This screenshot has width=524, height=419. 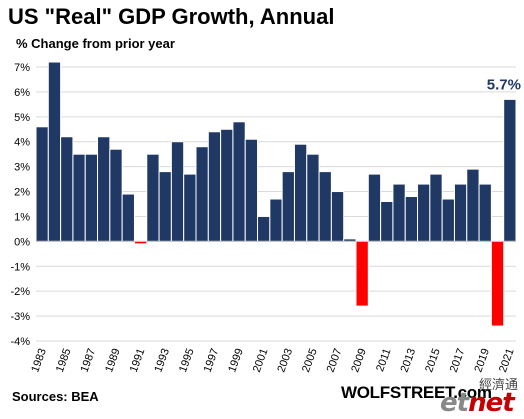 I want to click on bar-2012, so click(x=399, y=212).